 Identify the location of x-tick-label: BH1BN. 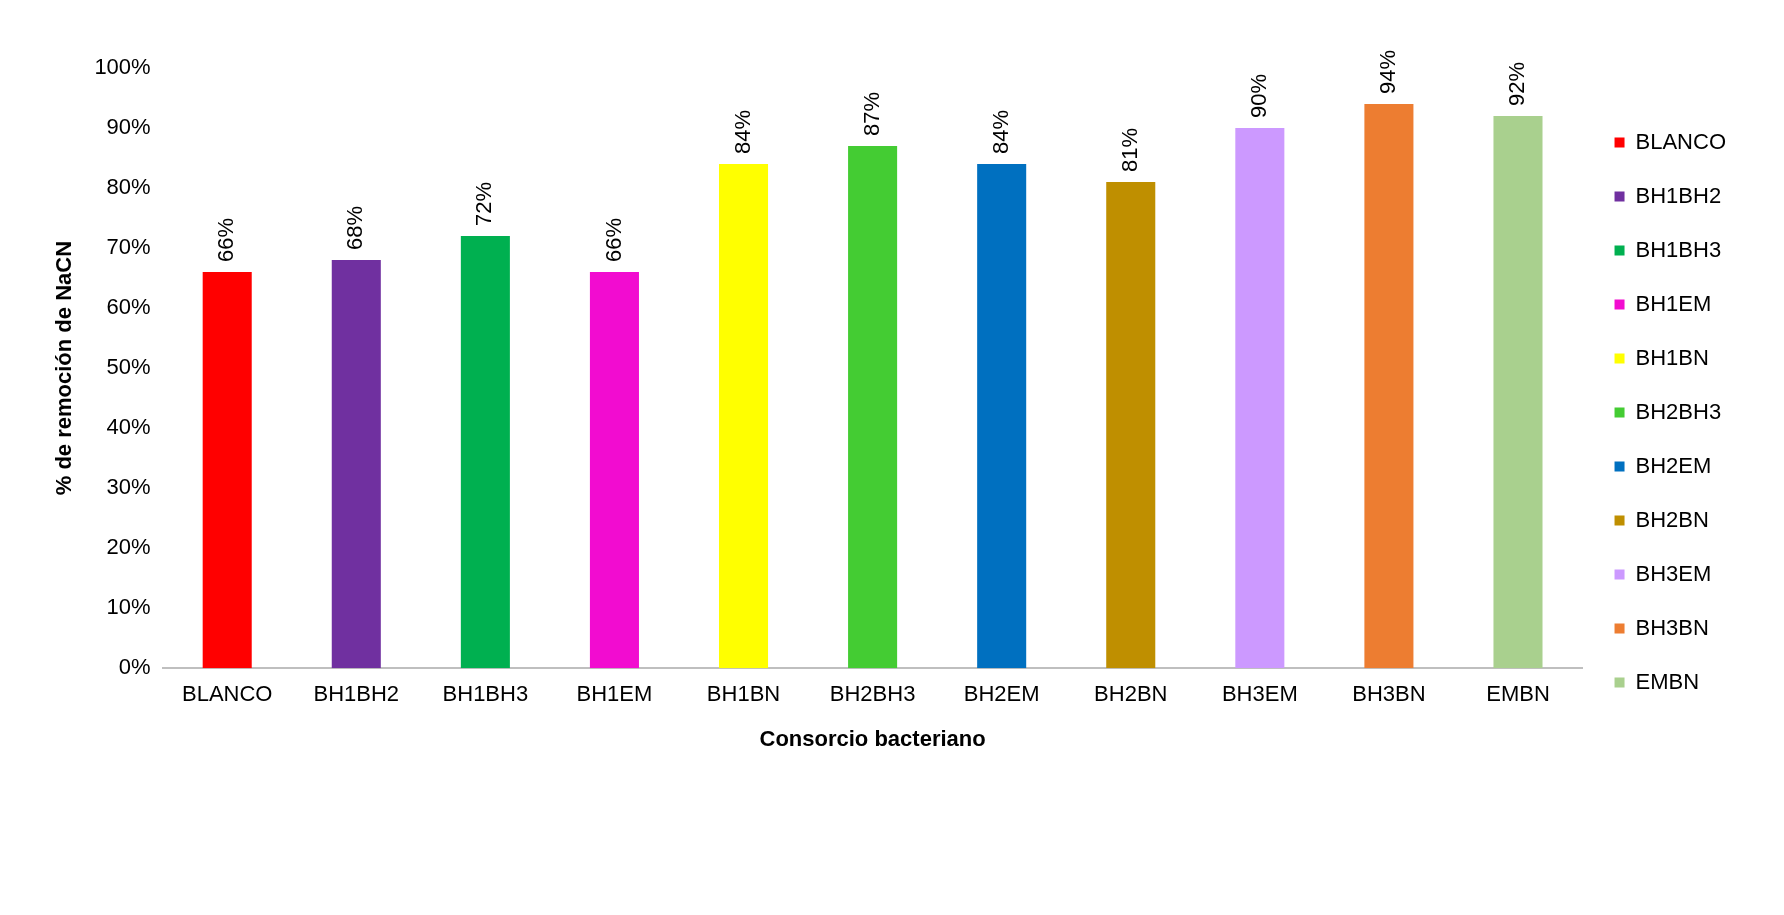
(743, 694).